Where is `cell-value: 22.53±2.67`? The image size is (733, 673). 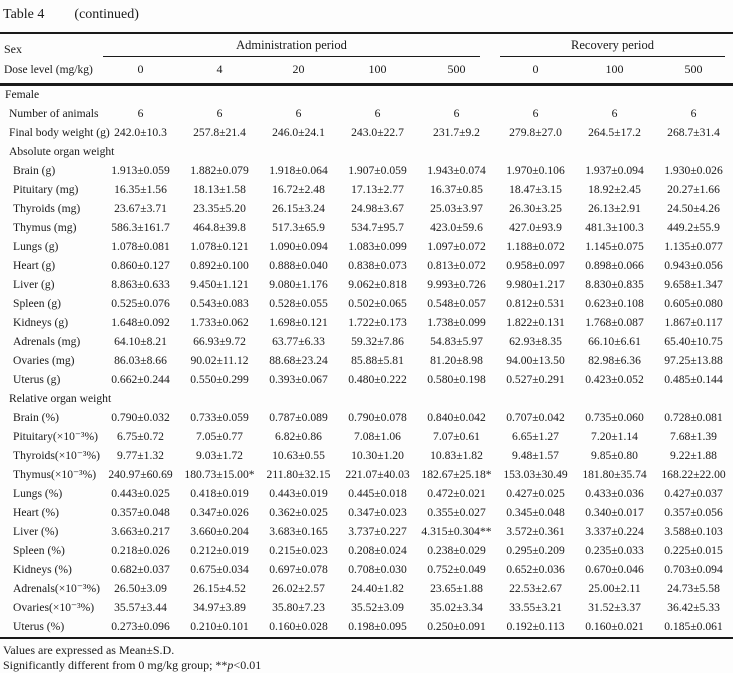 cell-value: 22.53±2.67 is located at coordinates (535, 588).